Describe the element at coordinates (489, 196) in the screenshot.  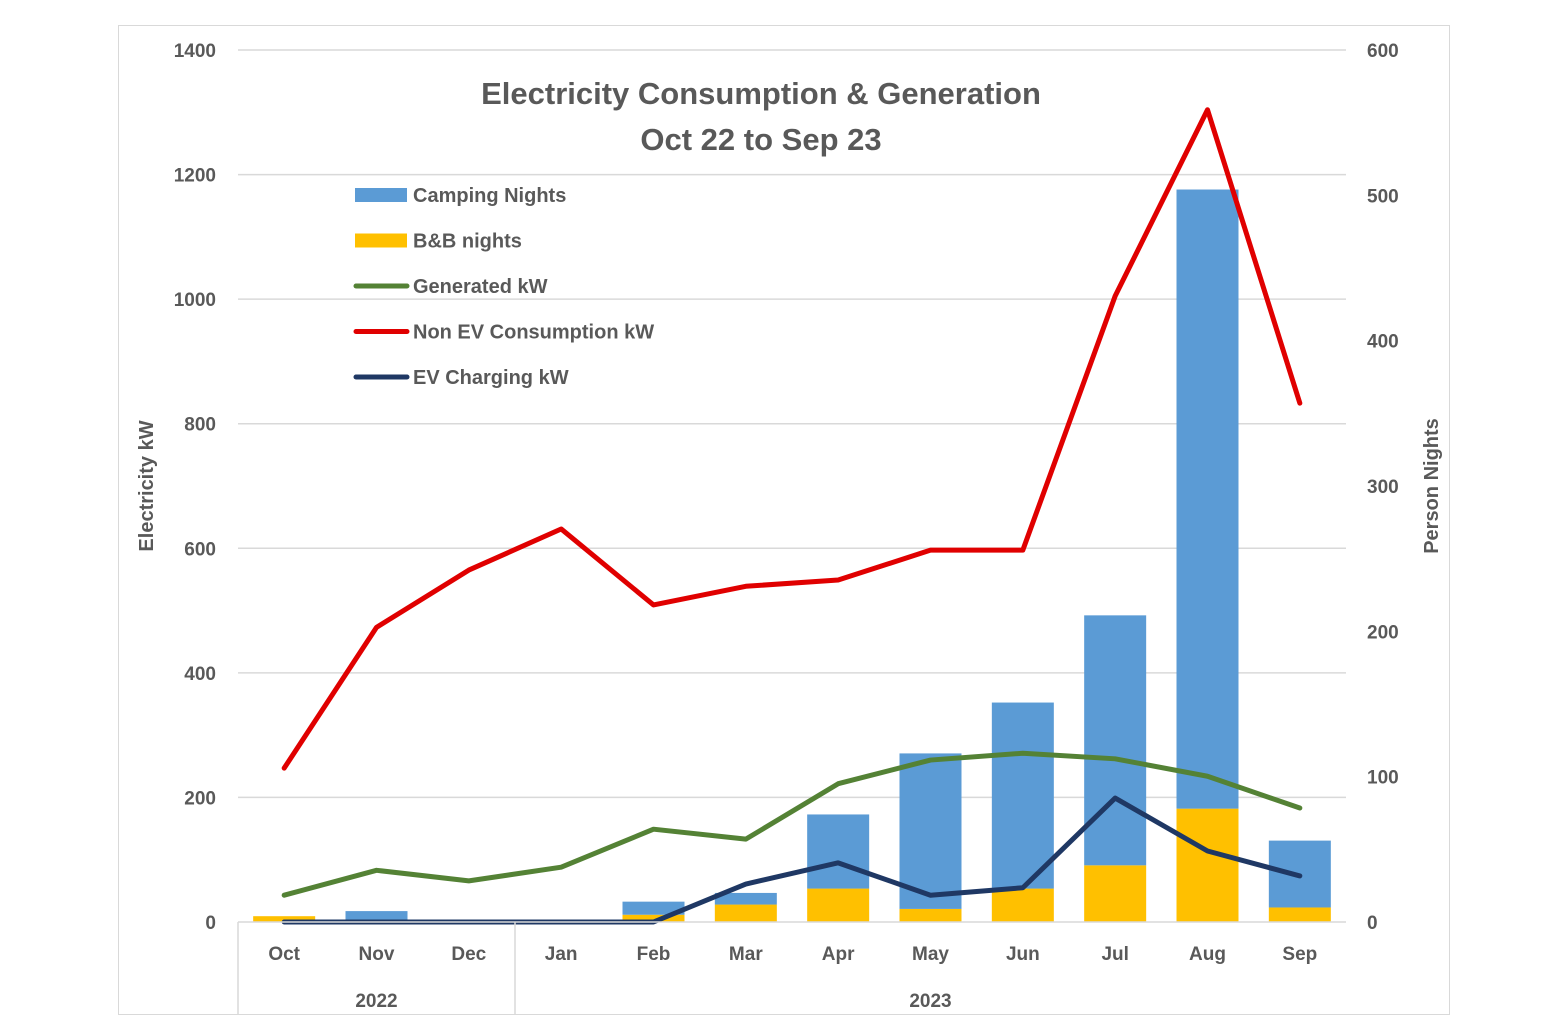
I see `legend-label: Camping Nights` at that location.